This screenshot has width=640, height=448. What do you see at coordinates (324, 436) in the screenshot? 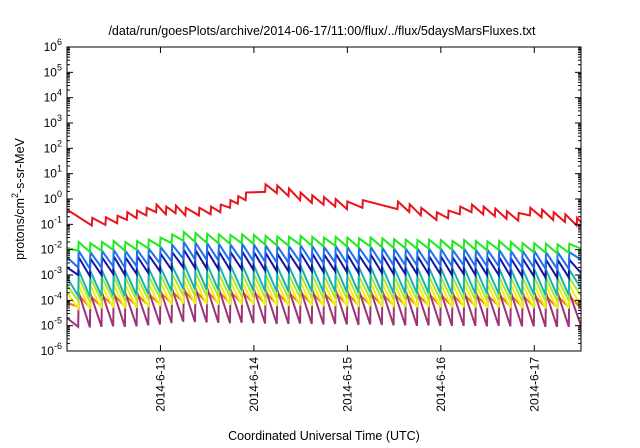
I see `x-axis-title: Coordinated Universal Time (UTC)` at bounding box center [324, 436].